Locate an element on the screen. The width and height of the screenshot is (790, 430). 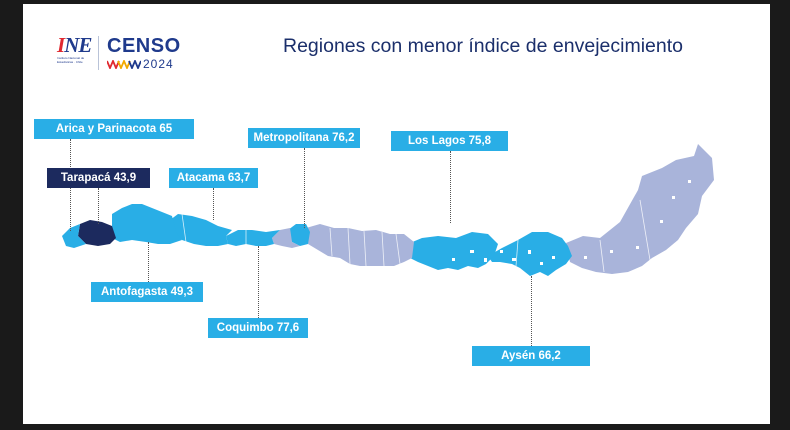
leader-atacama is located at coordinates (213, 204).